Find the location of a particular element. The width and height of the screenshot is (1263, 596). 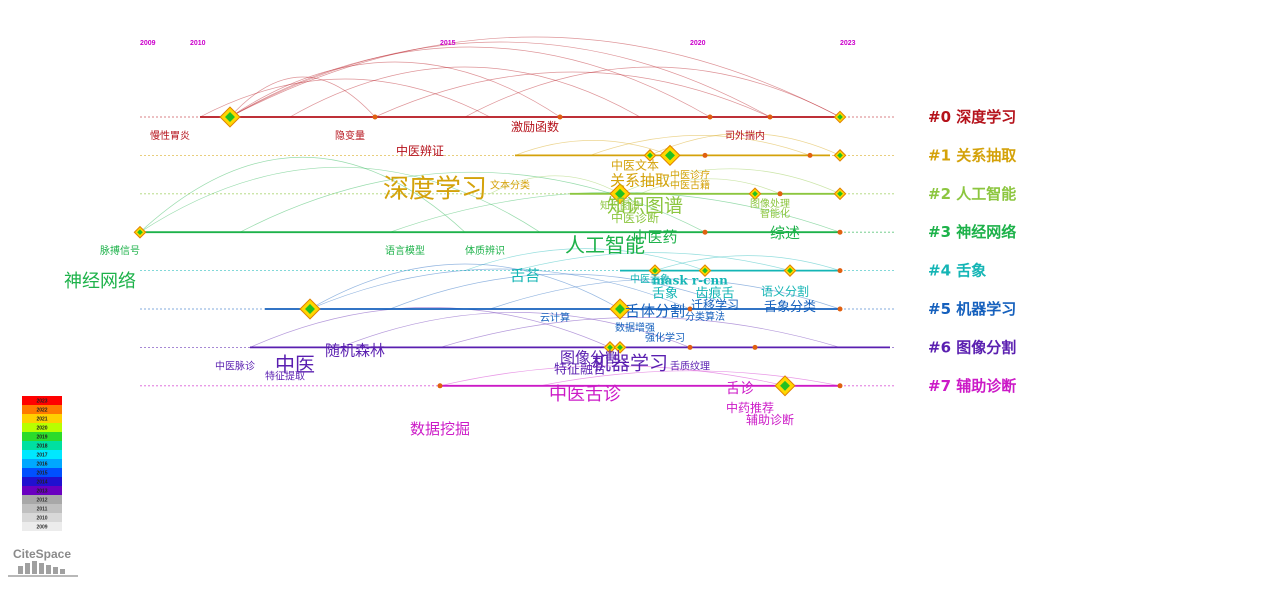

cluster-label: #7 辅助诊断 is located at coordinates (972, 386).